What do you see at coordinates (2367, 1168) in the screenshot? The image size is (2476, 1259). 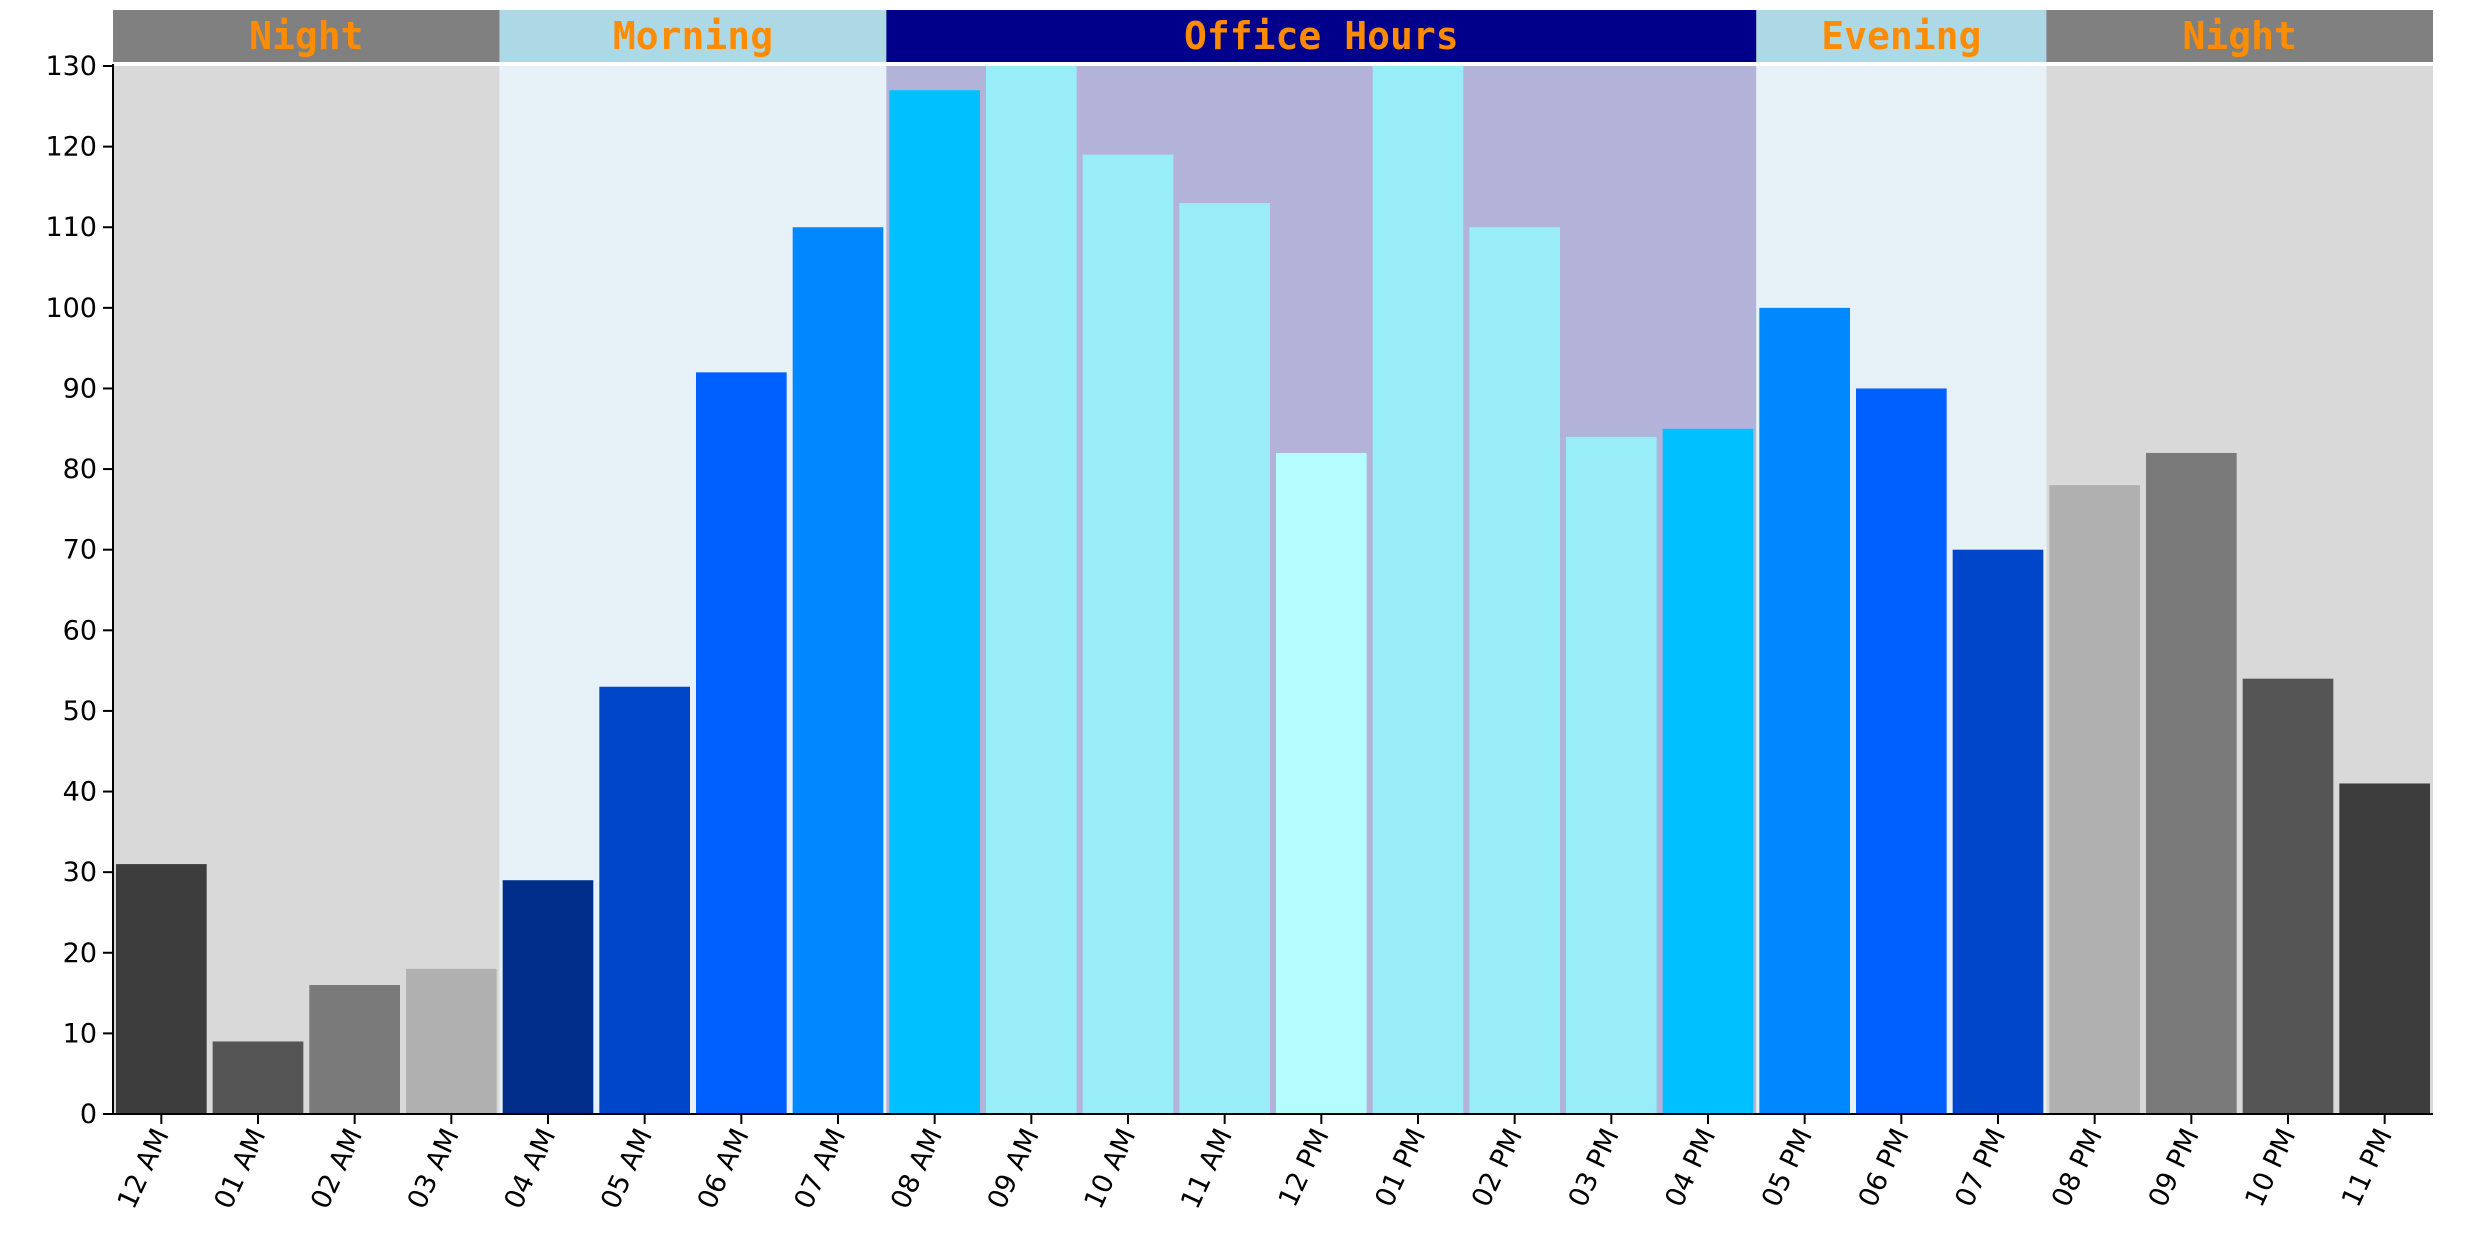 I see `x-tick-label: 11 PM` at bounding box center [2367, 1168].